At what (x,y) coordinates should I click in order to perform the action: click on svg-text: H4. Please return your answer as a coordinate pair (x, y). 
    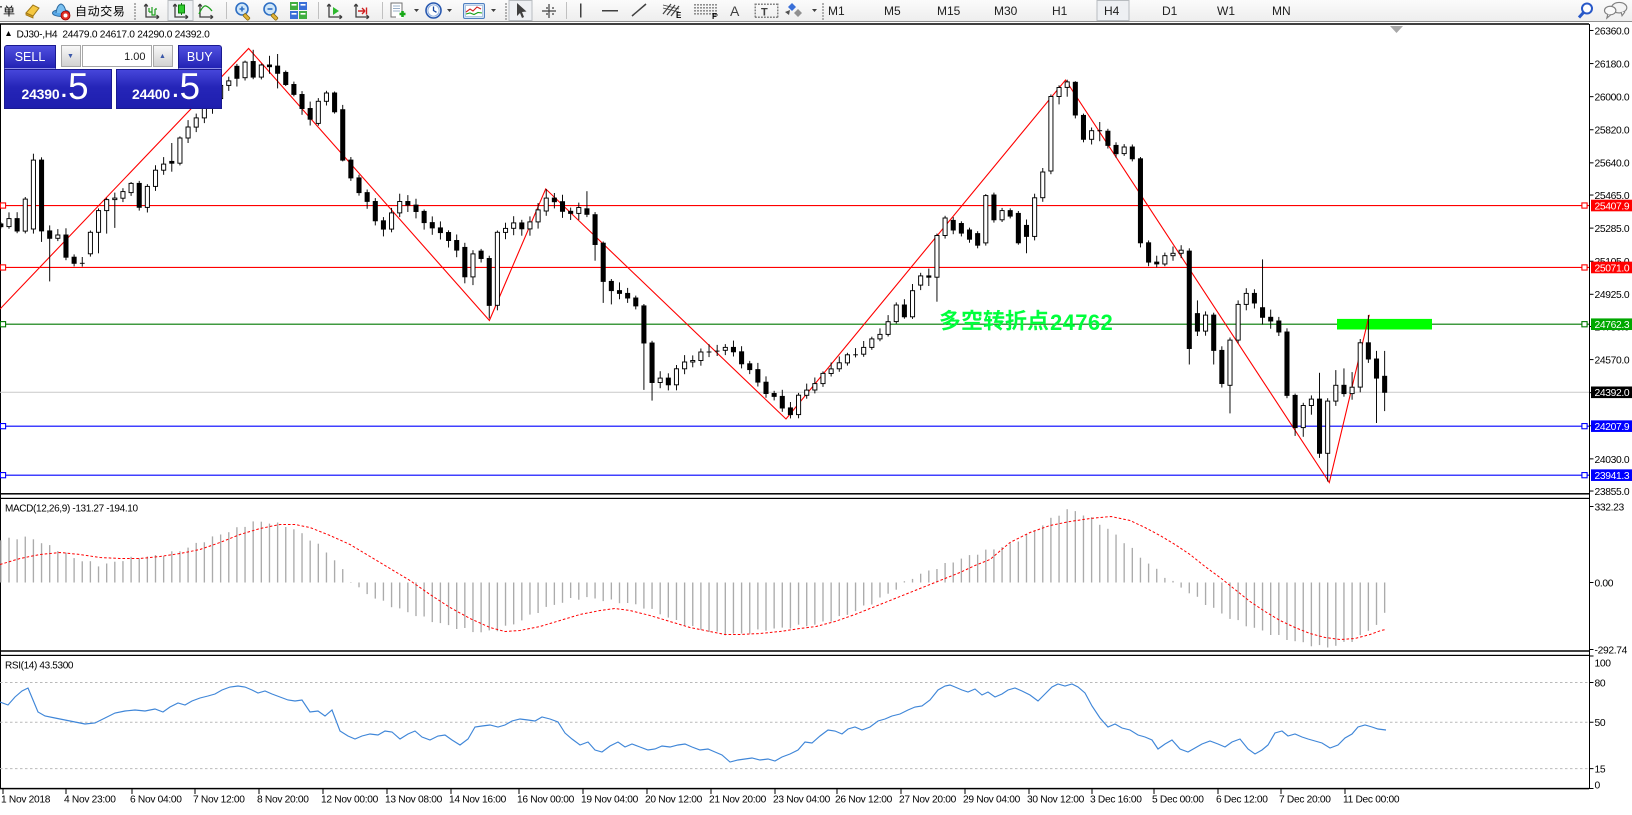
    Looking at the image, I should click on (1112, 11).